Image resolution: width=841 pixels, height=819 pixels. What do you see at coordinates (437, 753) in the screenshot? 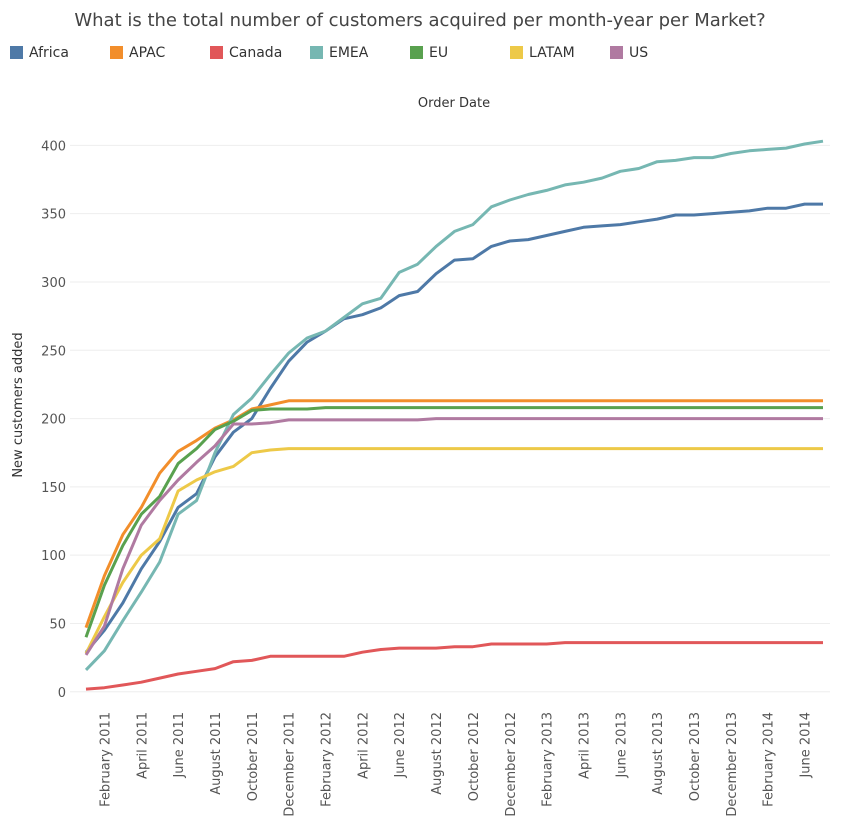
I see `x-tick-label: August 2012` at bounding box center [437, 753].